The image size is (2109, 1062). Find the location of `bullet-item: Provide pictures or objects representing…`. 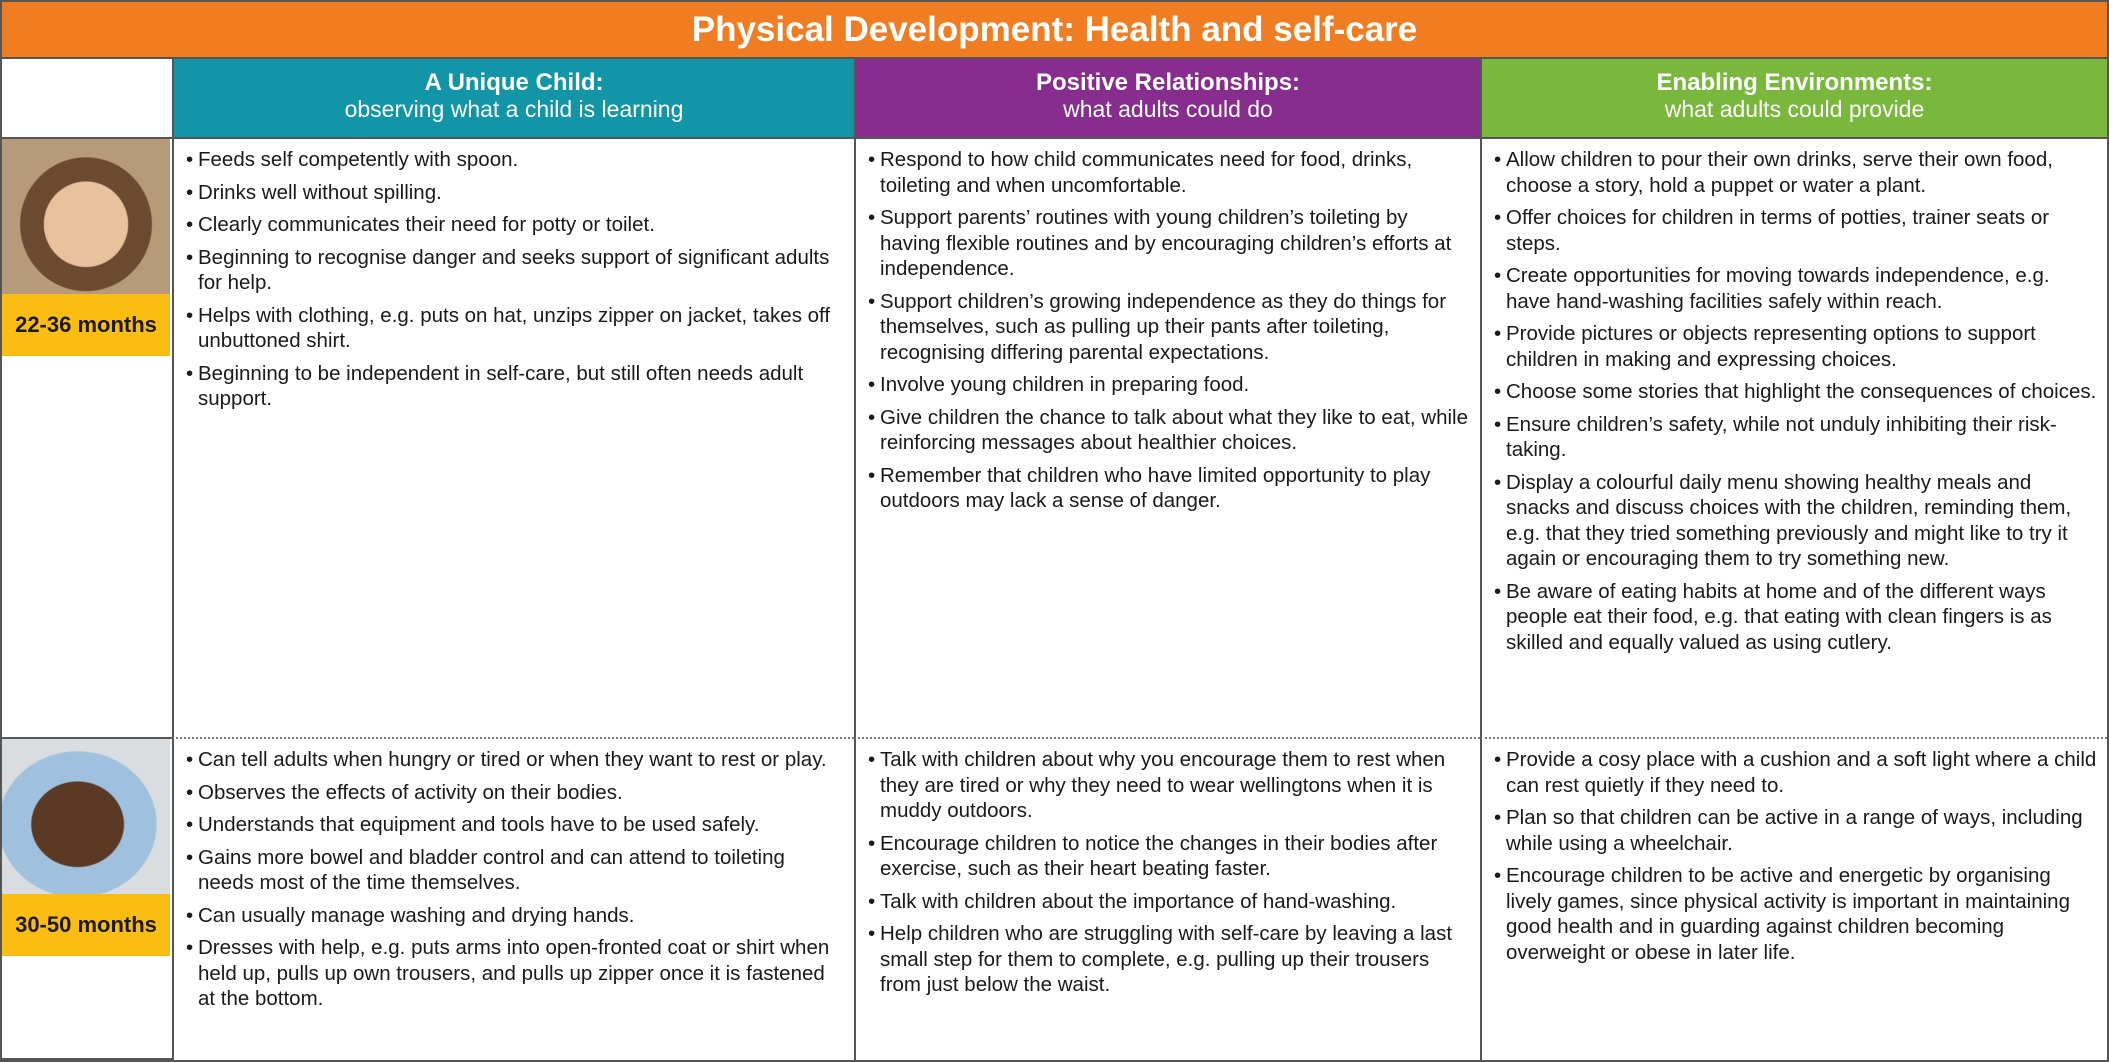

bullet-item: Provide pictures or objects representing… is located at coordinates (1795, 346).